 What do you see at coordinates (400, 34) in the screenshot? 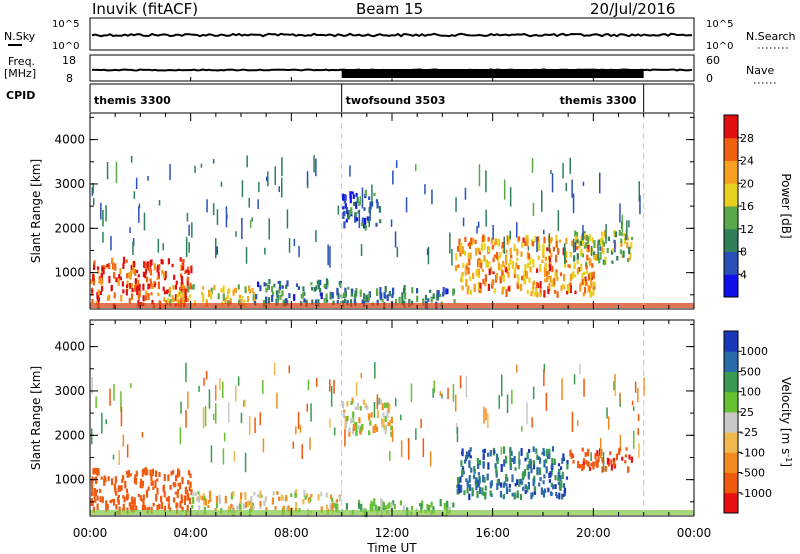
I see `noise-panel: N.Sky 10^5 10^0 10^5 10^0 N.Search` at bounding box center [400, 34].